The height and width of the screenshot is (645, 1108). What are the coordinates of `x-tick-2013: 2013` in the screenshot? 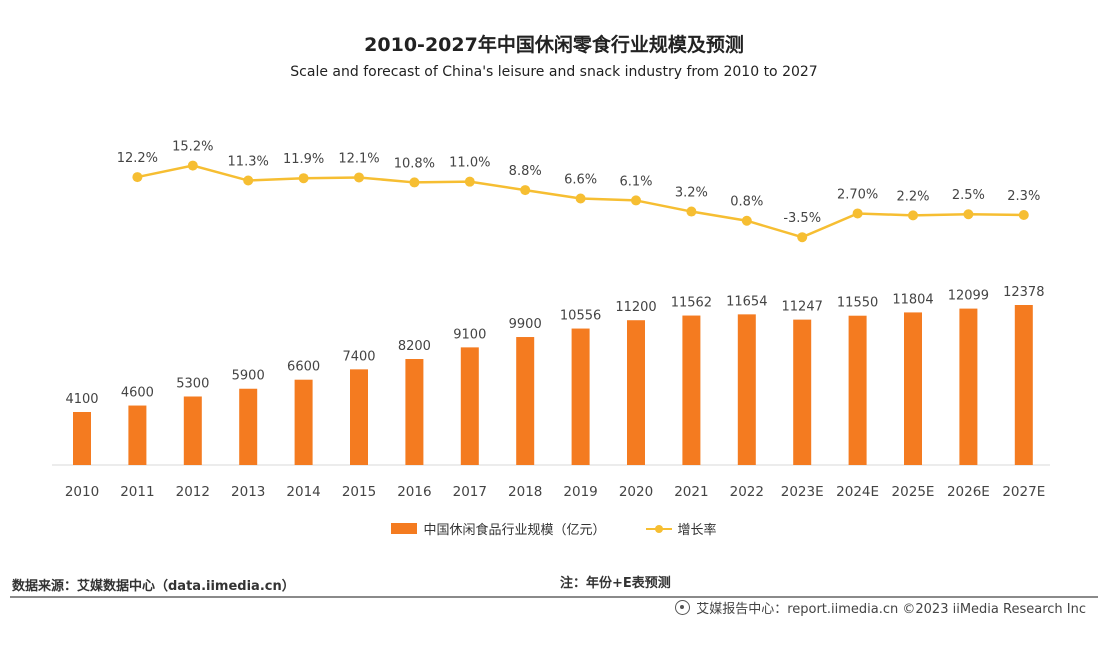 It's located at (248, 492).